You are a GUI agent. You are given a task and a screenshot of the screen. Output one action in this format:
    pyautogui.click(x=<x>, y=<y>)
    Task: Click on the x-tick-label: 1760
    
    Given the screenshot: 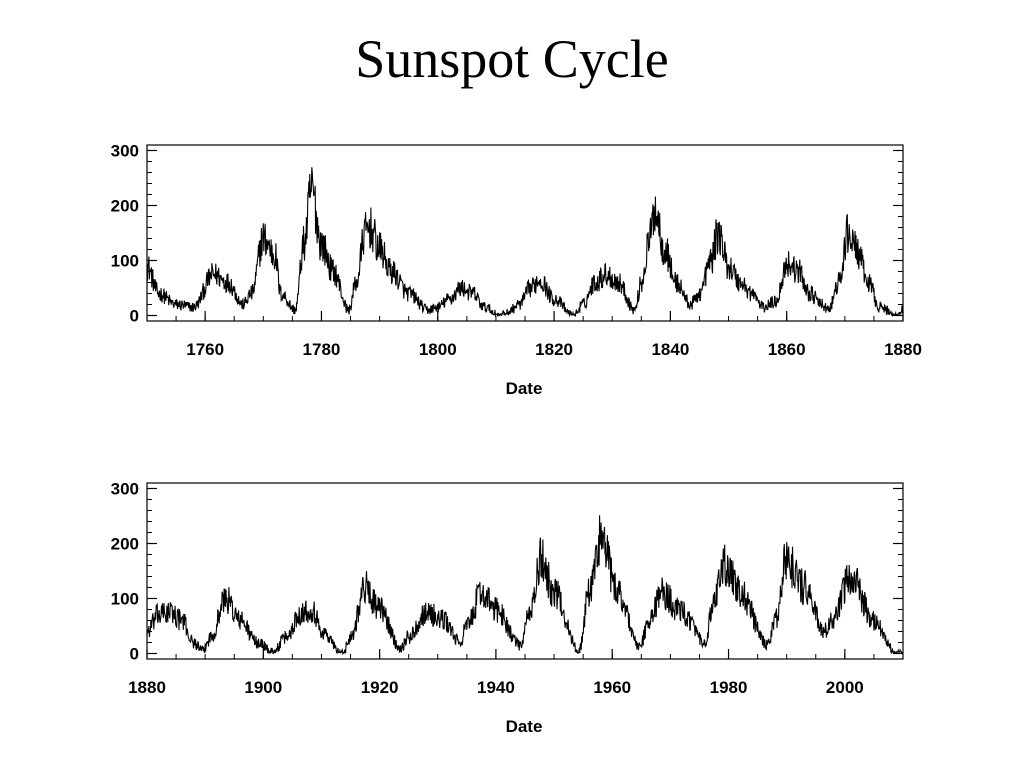 What is the action you would take?
    pyautogui.click(x=205, y=349)
    